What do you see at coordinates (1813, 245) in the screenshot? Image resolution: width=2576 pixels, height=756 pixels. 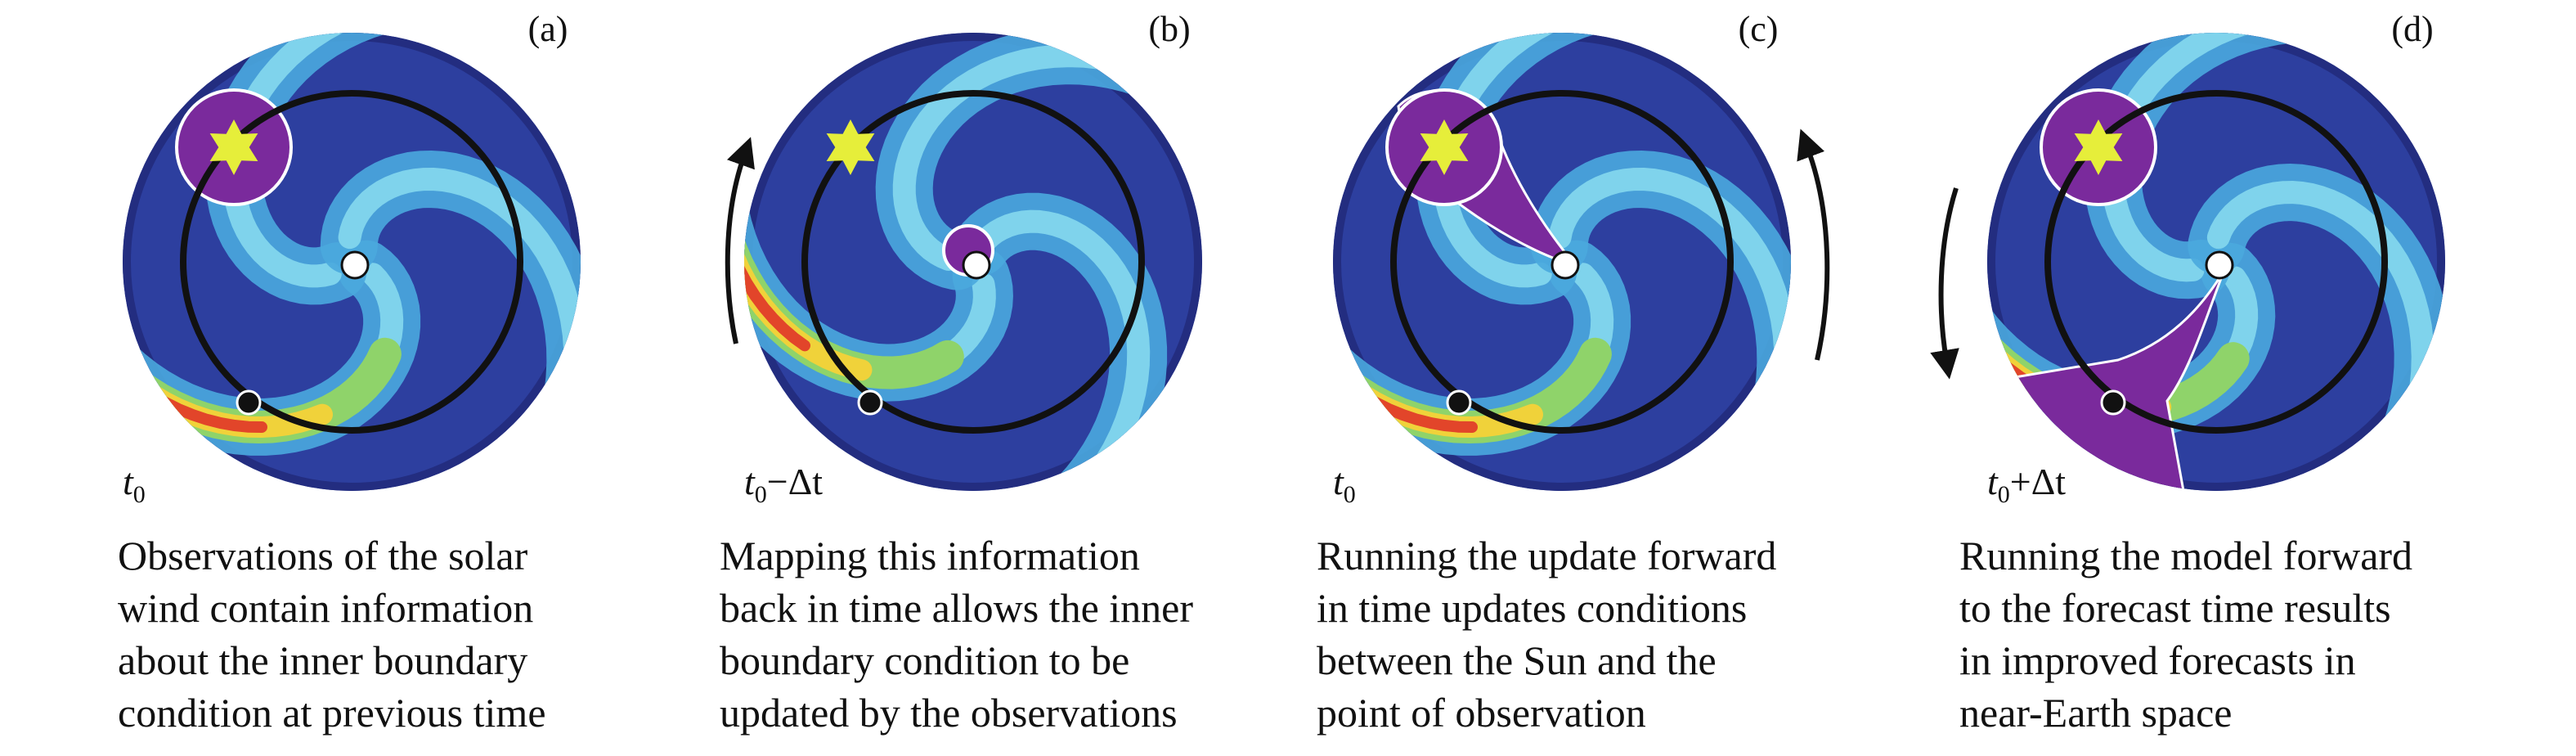 I see `forward-arrow` at bounding box center [1813, 245].